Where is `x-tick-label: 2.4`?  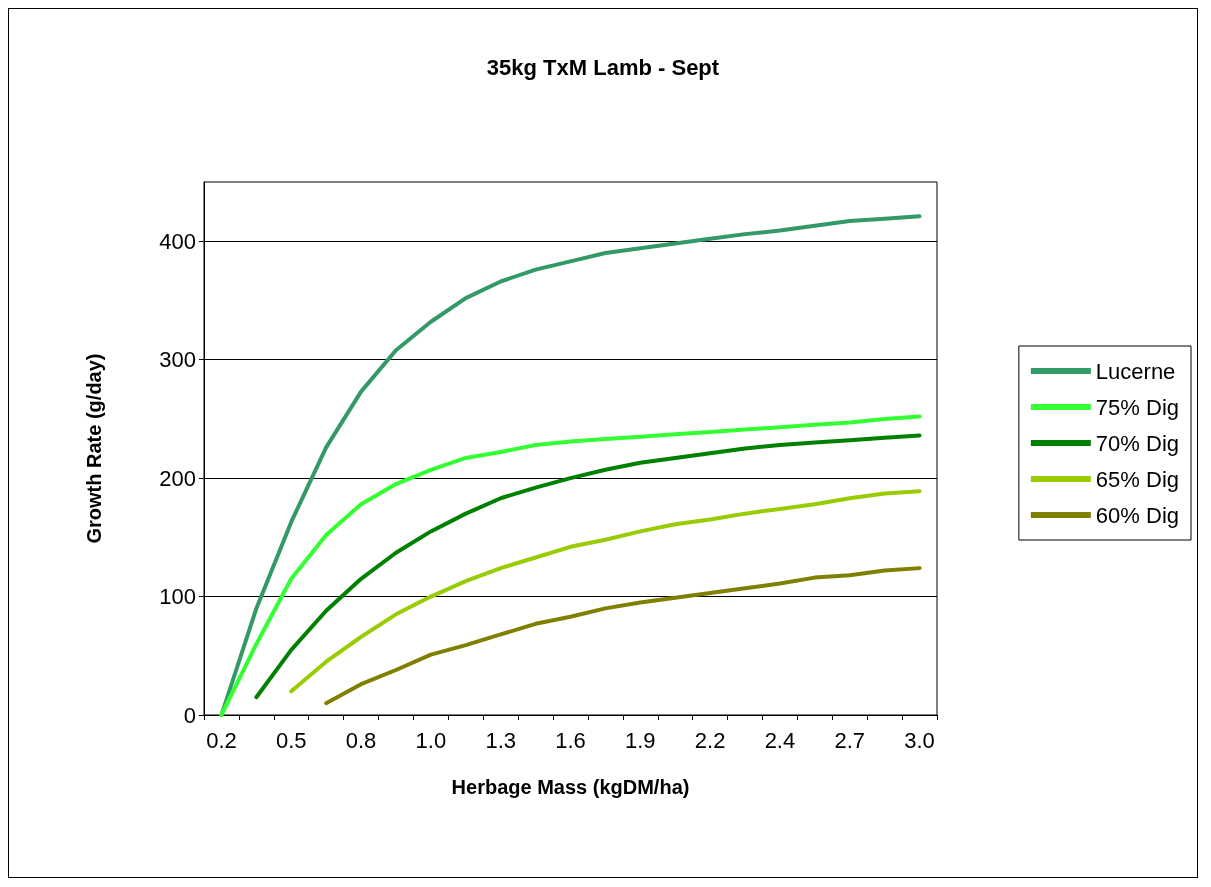
x-tick-label: 2.4 is located at coordinates (780, 740).